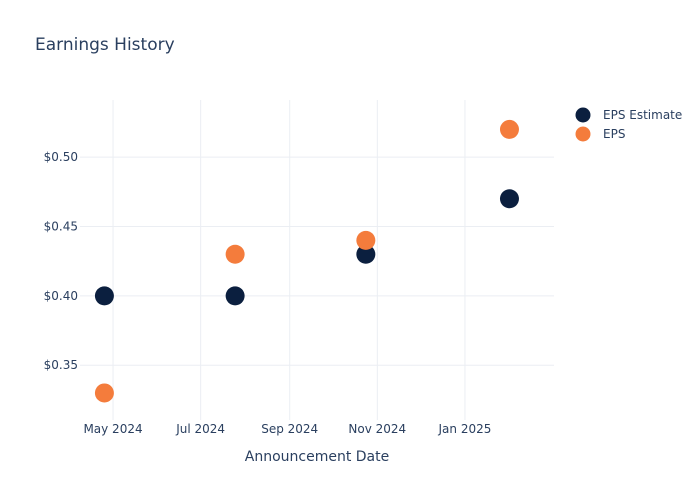 The image size is (700, 500). I want to click on x-tick-label: Jan 2025, so click(465, 429).